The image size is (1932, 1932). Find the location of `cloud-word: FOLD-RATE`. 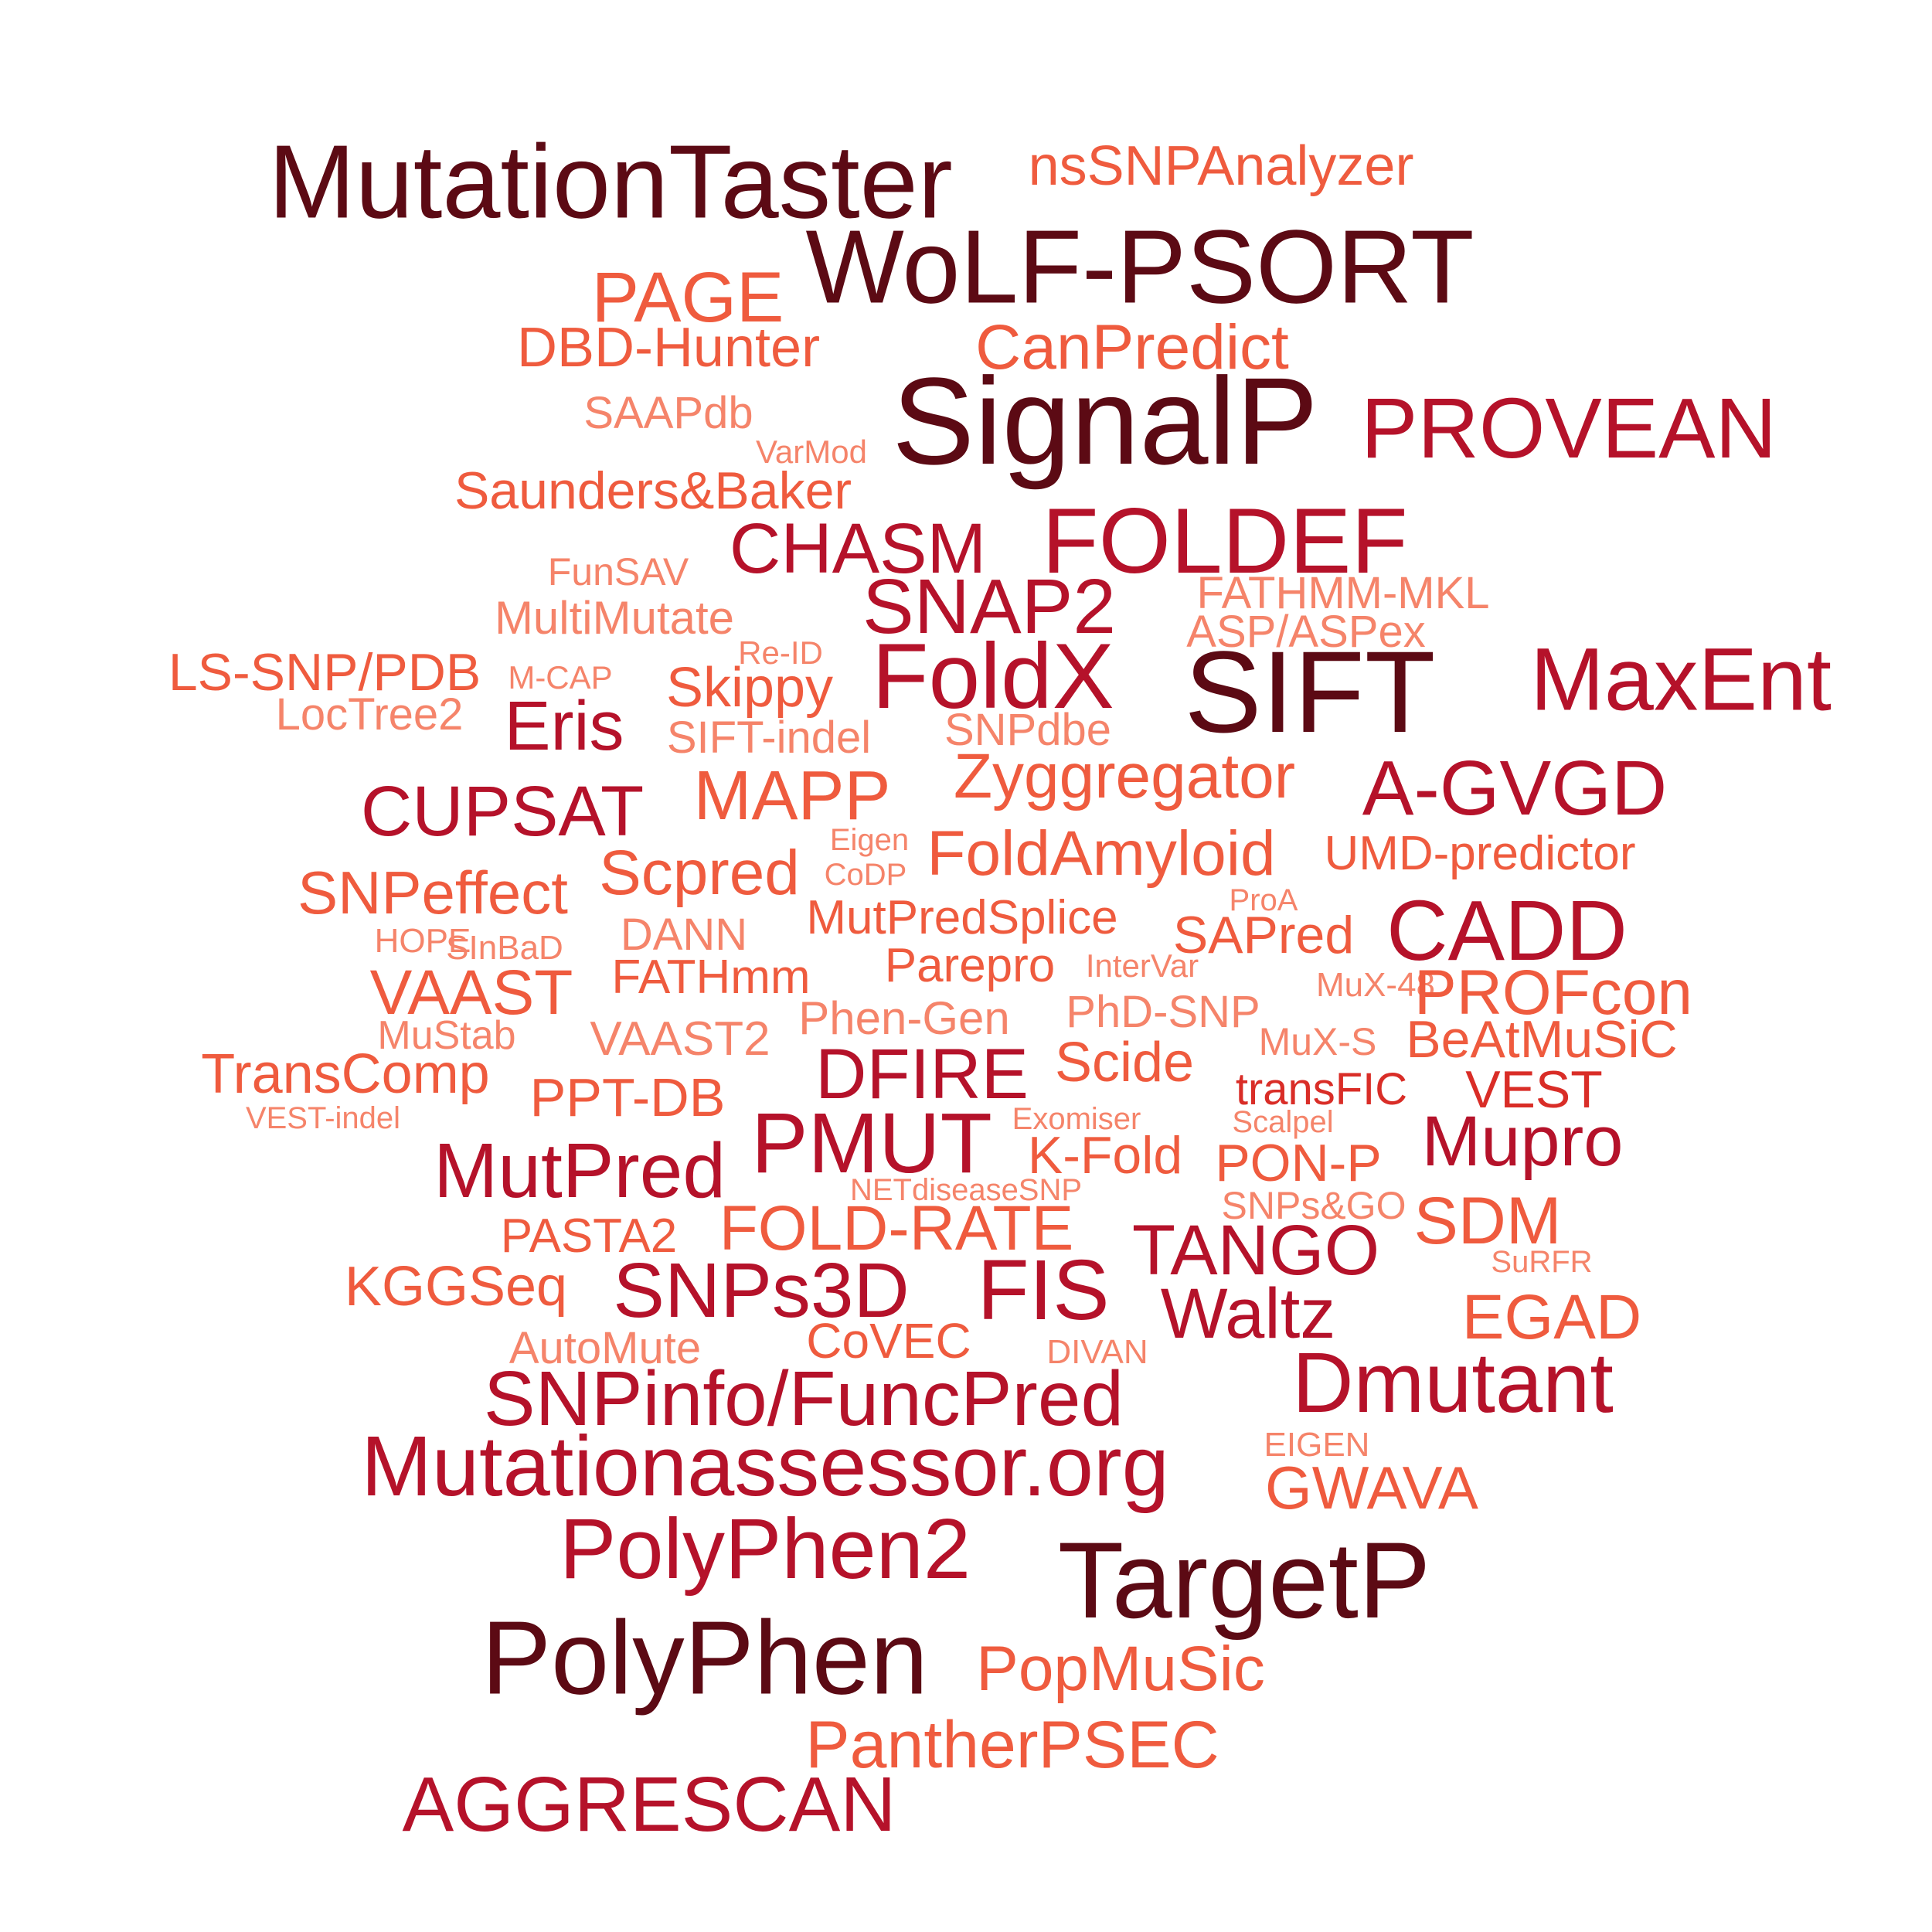

cloud-word: FOLD-RATE is located at coordinates (897, 1228).